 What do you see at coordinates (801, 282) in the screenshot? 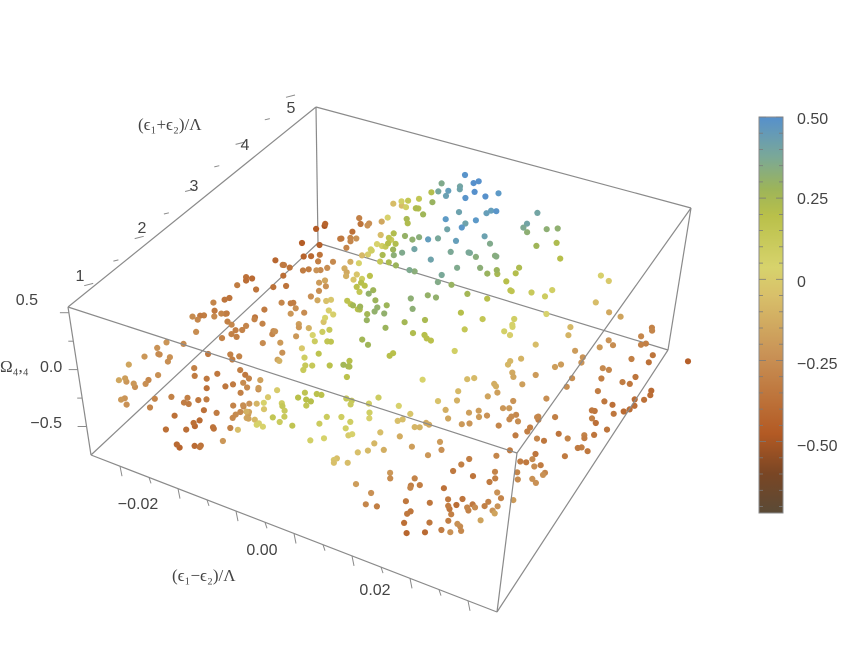
I see `colorbar-tick-label: 0` at bounding box center [801, 282].